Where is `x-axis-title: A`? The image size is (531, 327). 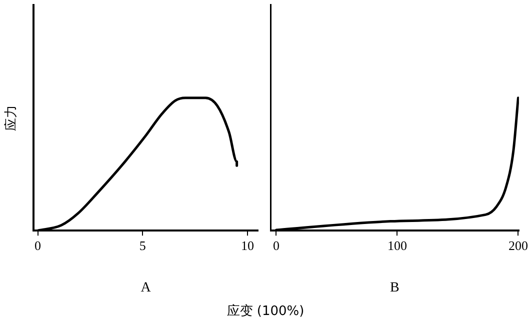 x-axis-title: A is located at coordinates (146, 288).